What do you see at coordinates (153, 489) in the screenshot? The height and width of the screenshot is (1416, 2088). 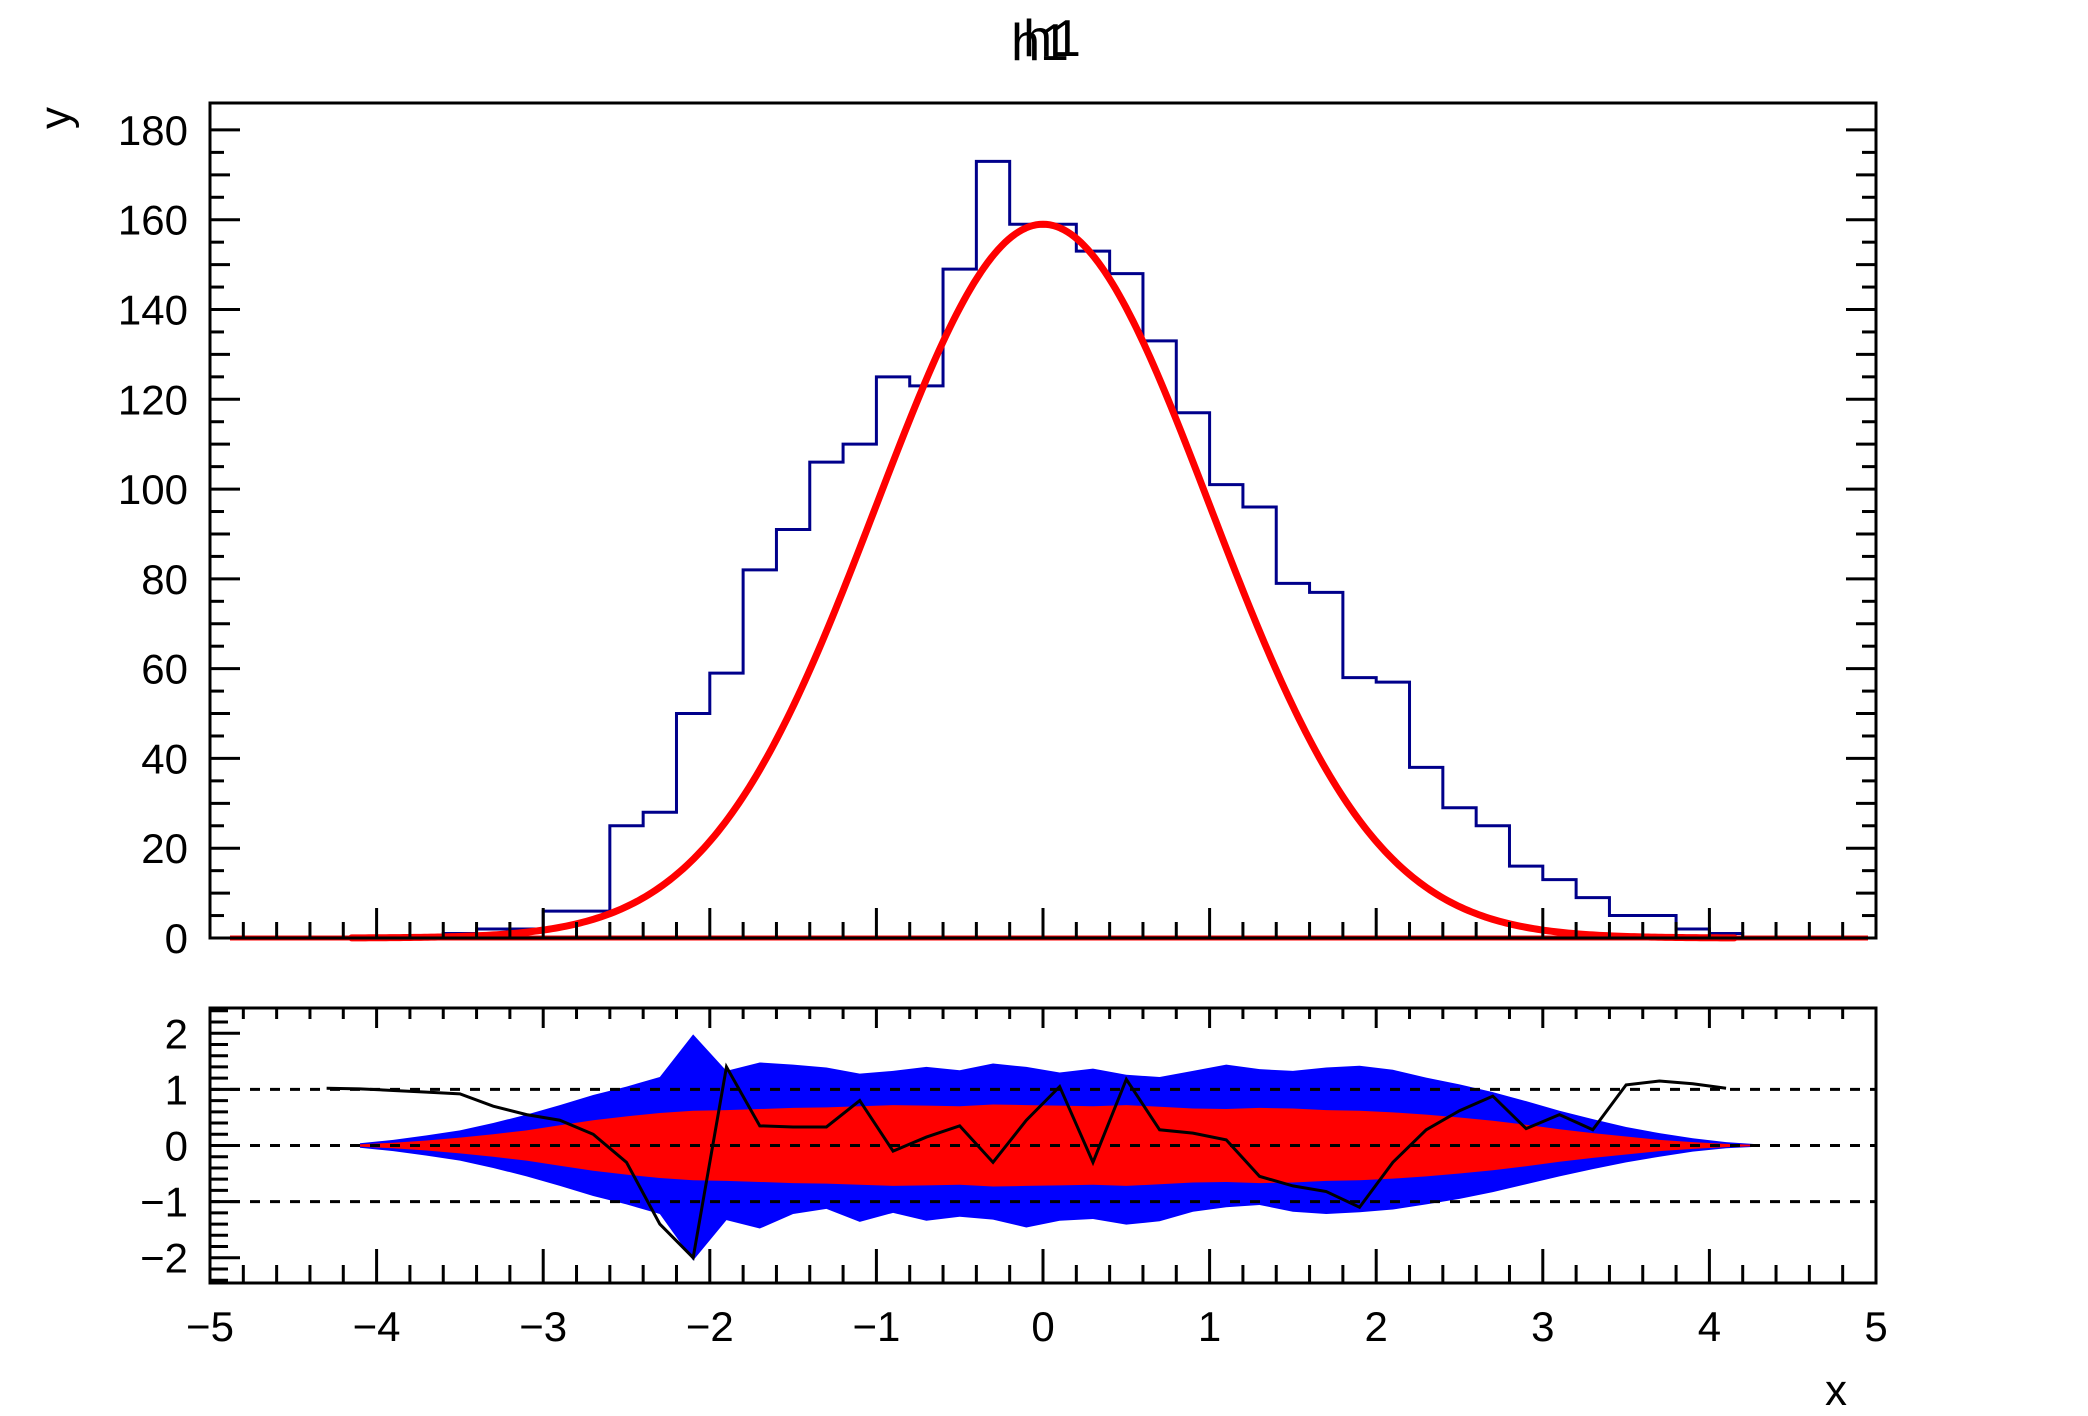 I see `y-tick-label: 100` at bounding box center [153, 489].